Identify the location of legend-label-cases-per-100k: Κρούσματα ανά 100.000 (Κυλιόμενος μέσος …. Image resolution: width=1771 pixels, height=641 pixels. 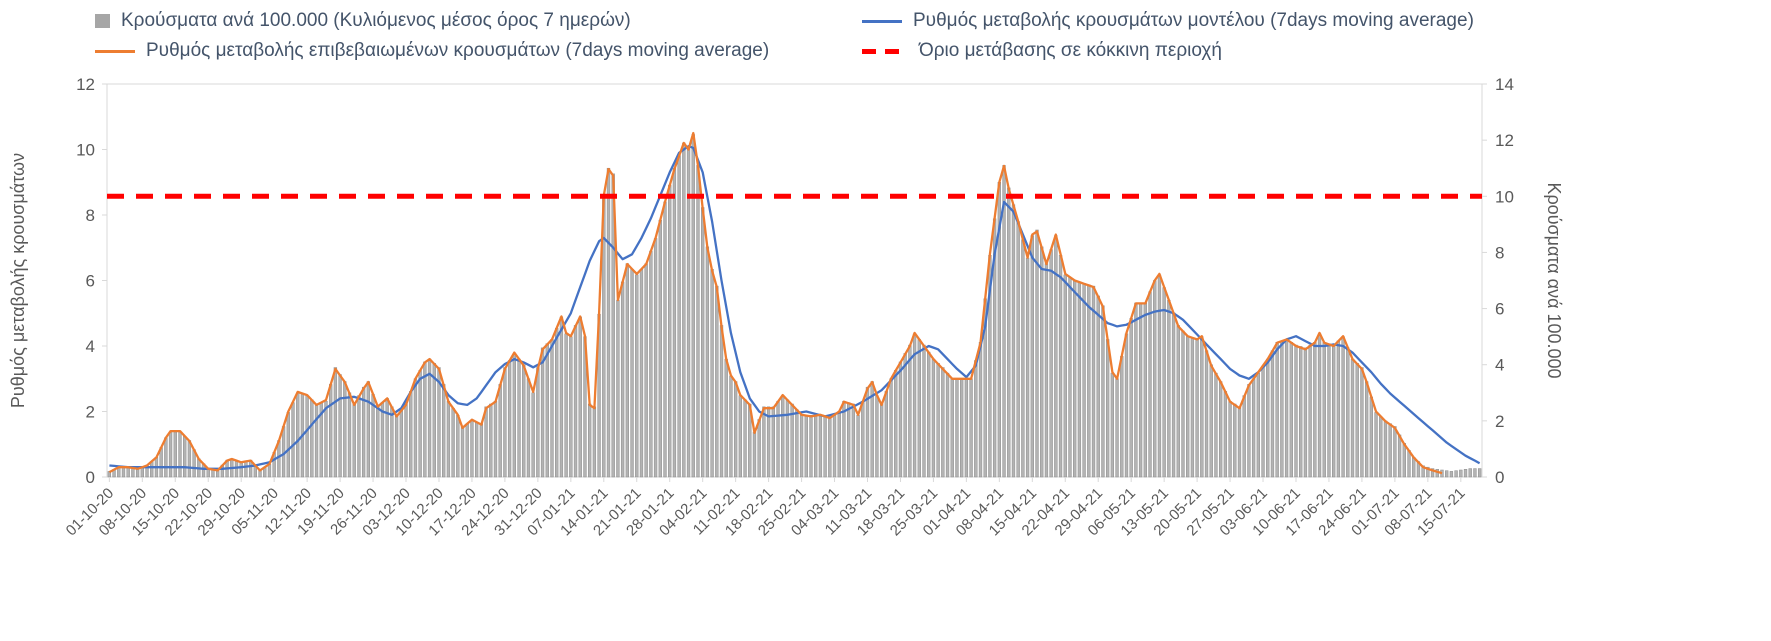
(376, 20).